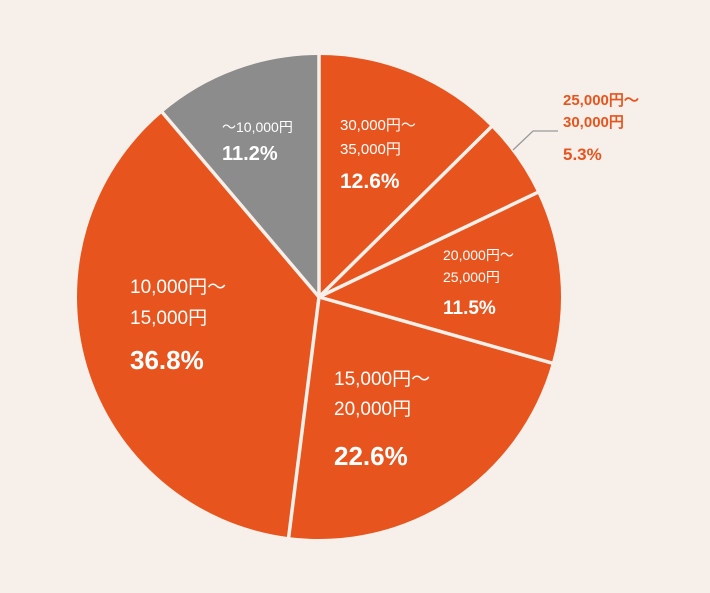 Image resolution: width=710 pixels, height=593 pixels. I want to click on slice-label-range-start-3: 20,000円〜, so click(478, 255).